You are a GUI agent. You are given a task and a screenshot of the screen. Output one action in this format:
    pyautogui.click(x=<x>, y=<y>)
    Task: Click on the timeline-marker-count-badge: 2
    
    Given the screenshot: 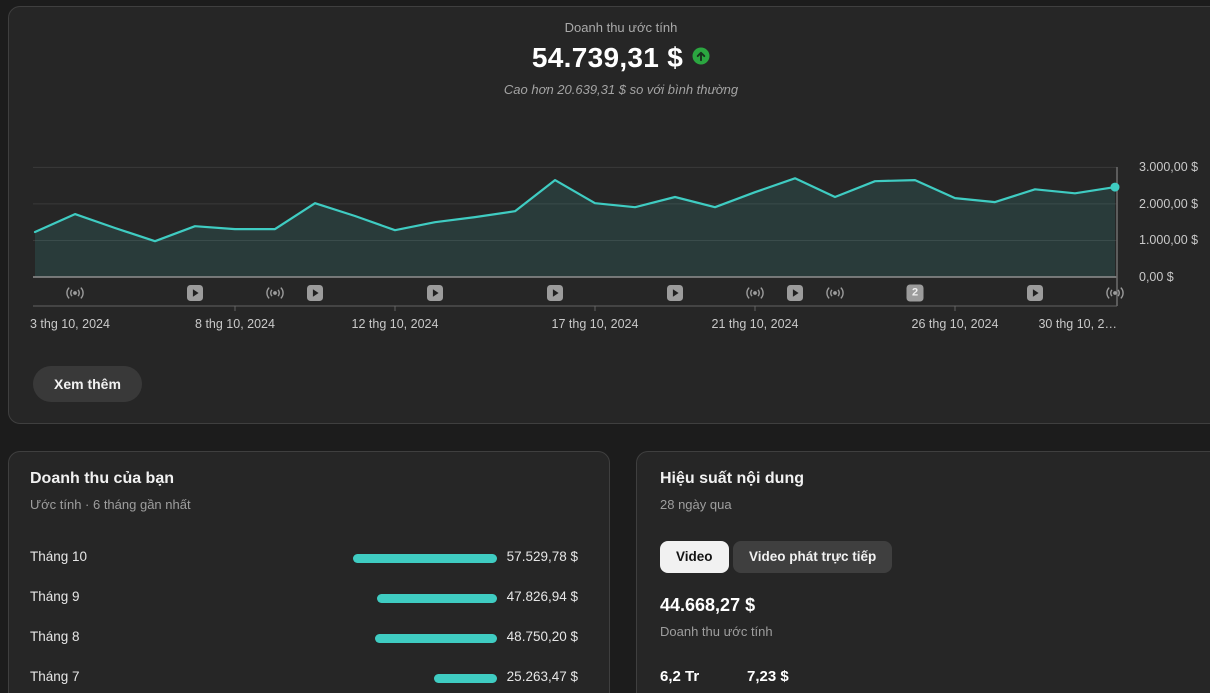 What is the action you would take?
    pyautogui.click(x=915, y=293)
    